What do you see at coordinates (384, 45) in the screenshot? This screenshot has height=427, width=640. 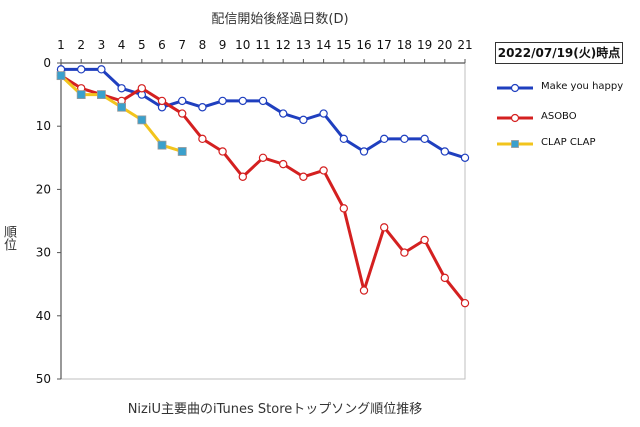 I see `x-tick-label: 17` at bounding box center [384, 45].